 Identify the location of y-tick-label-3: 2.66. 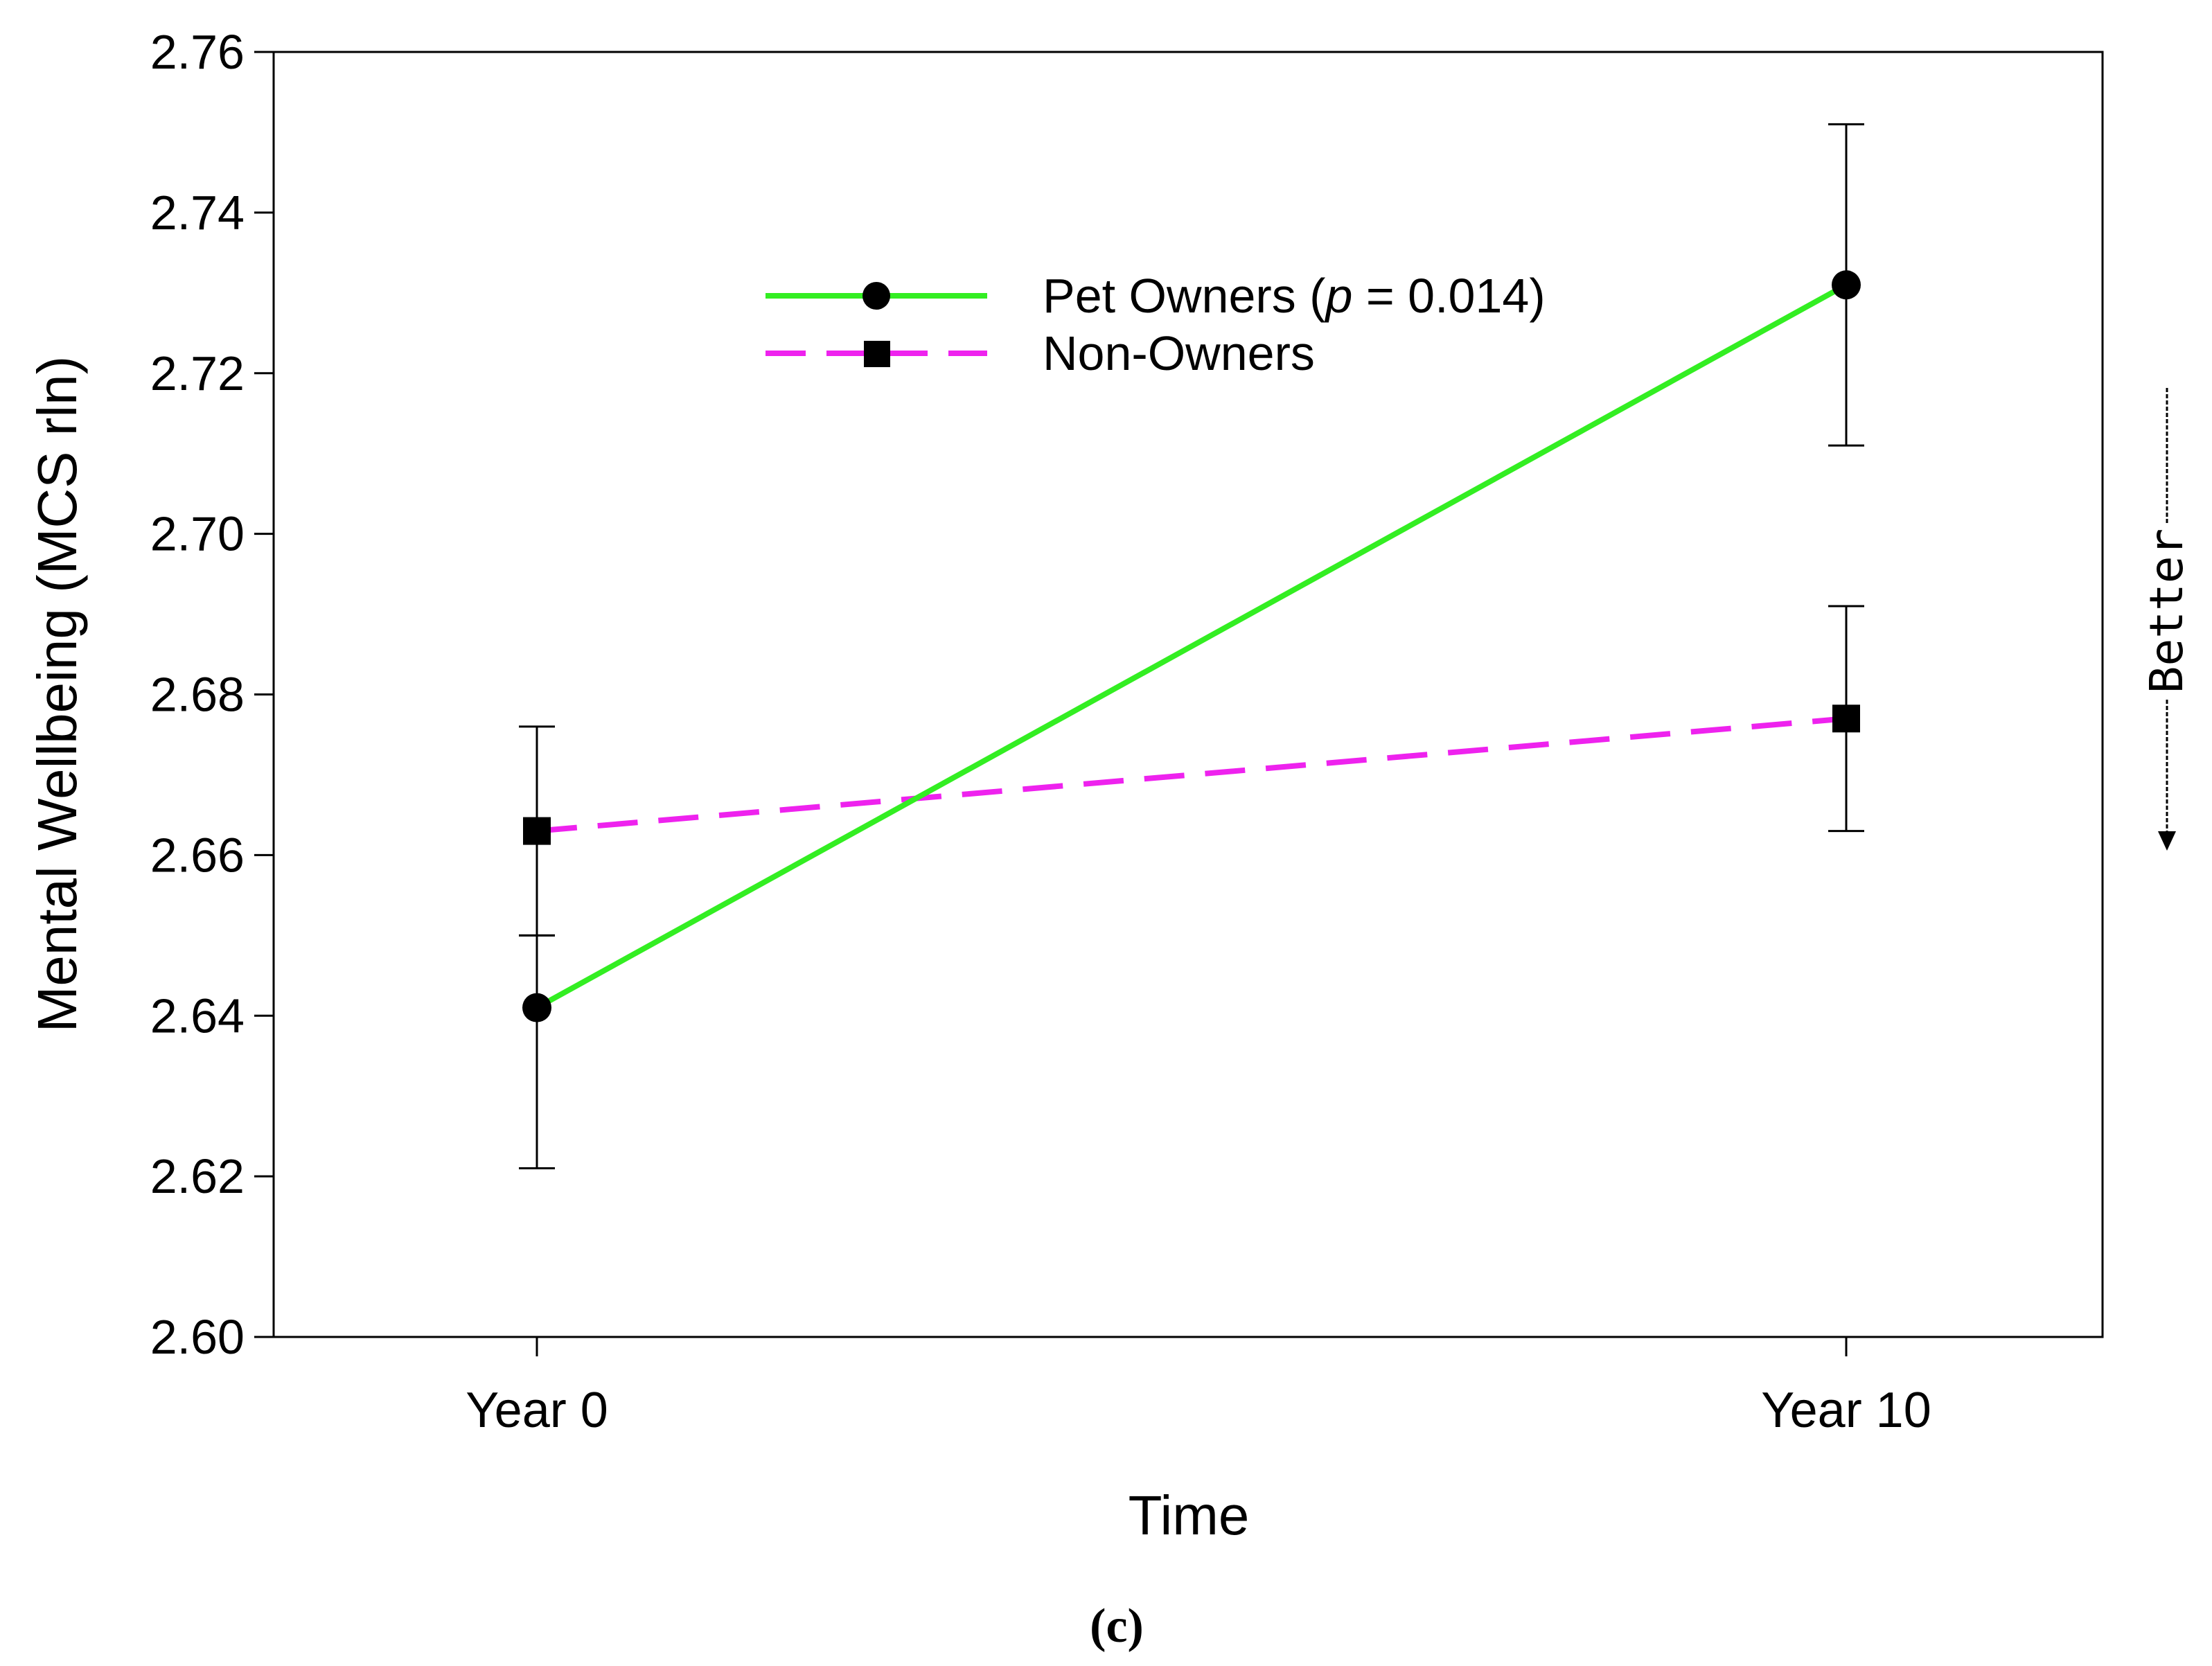
(198, 855).